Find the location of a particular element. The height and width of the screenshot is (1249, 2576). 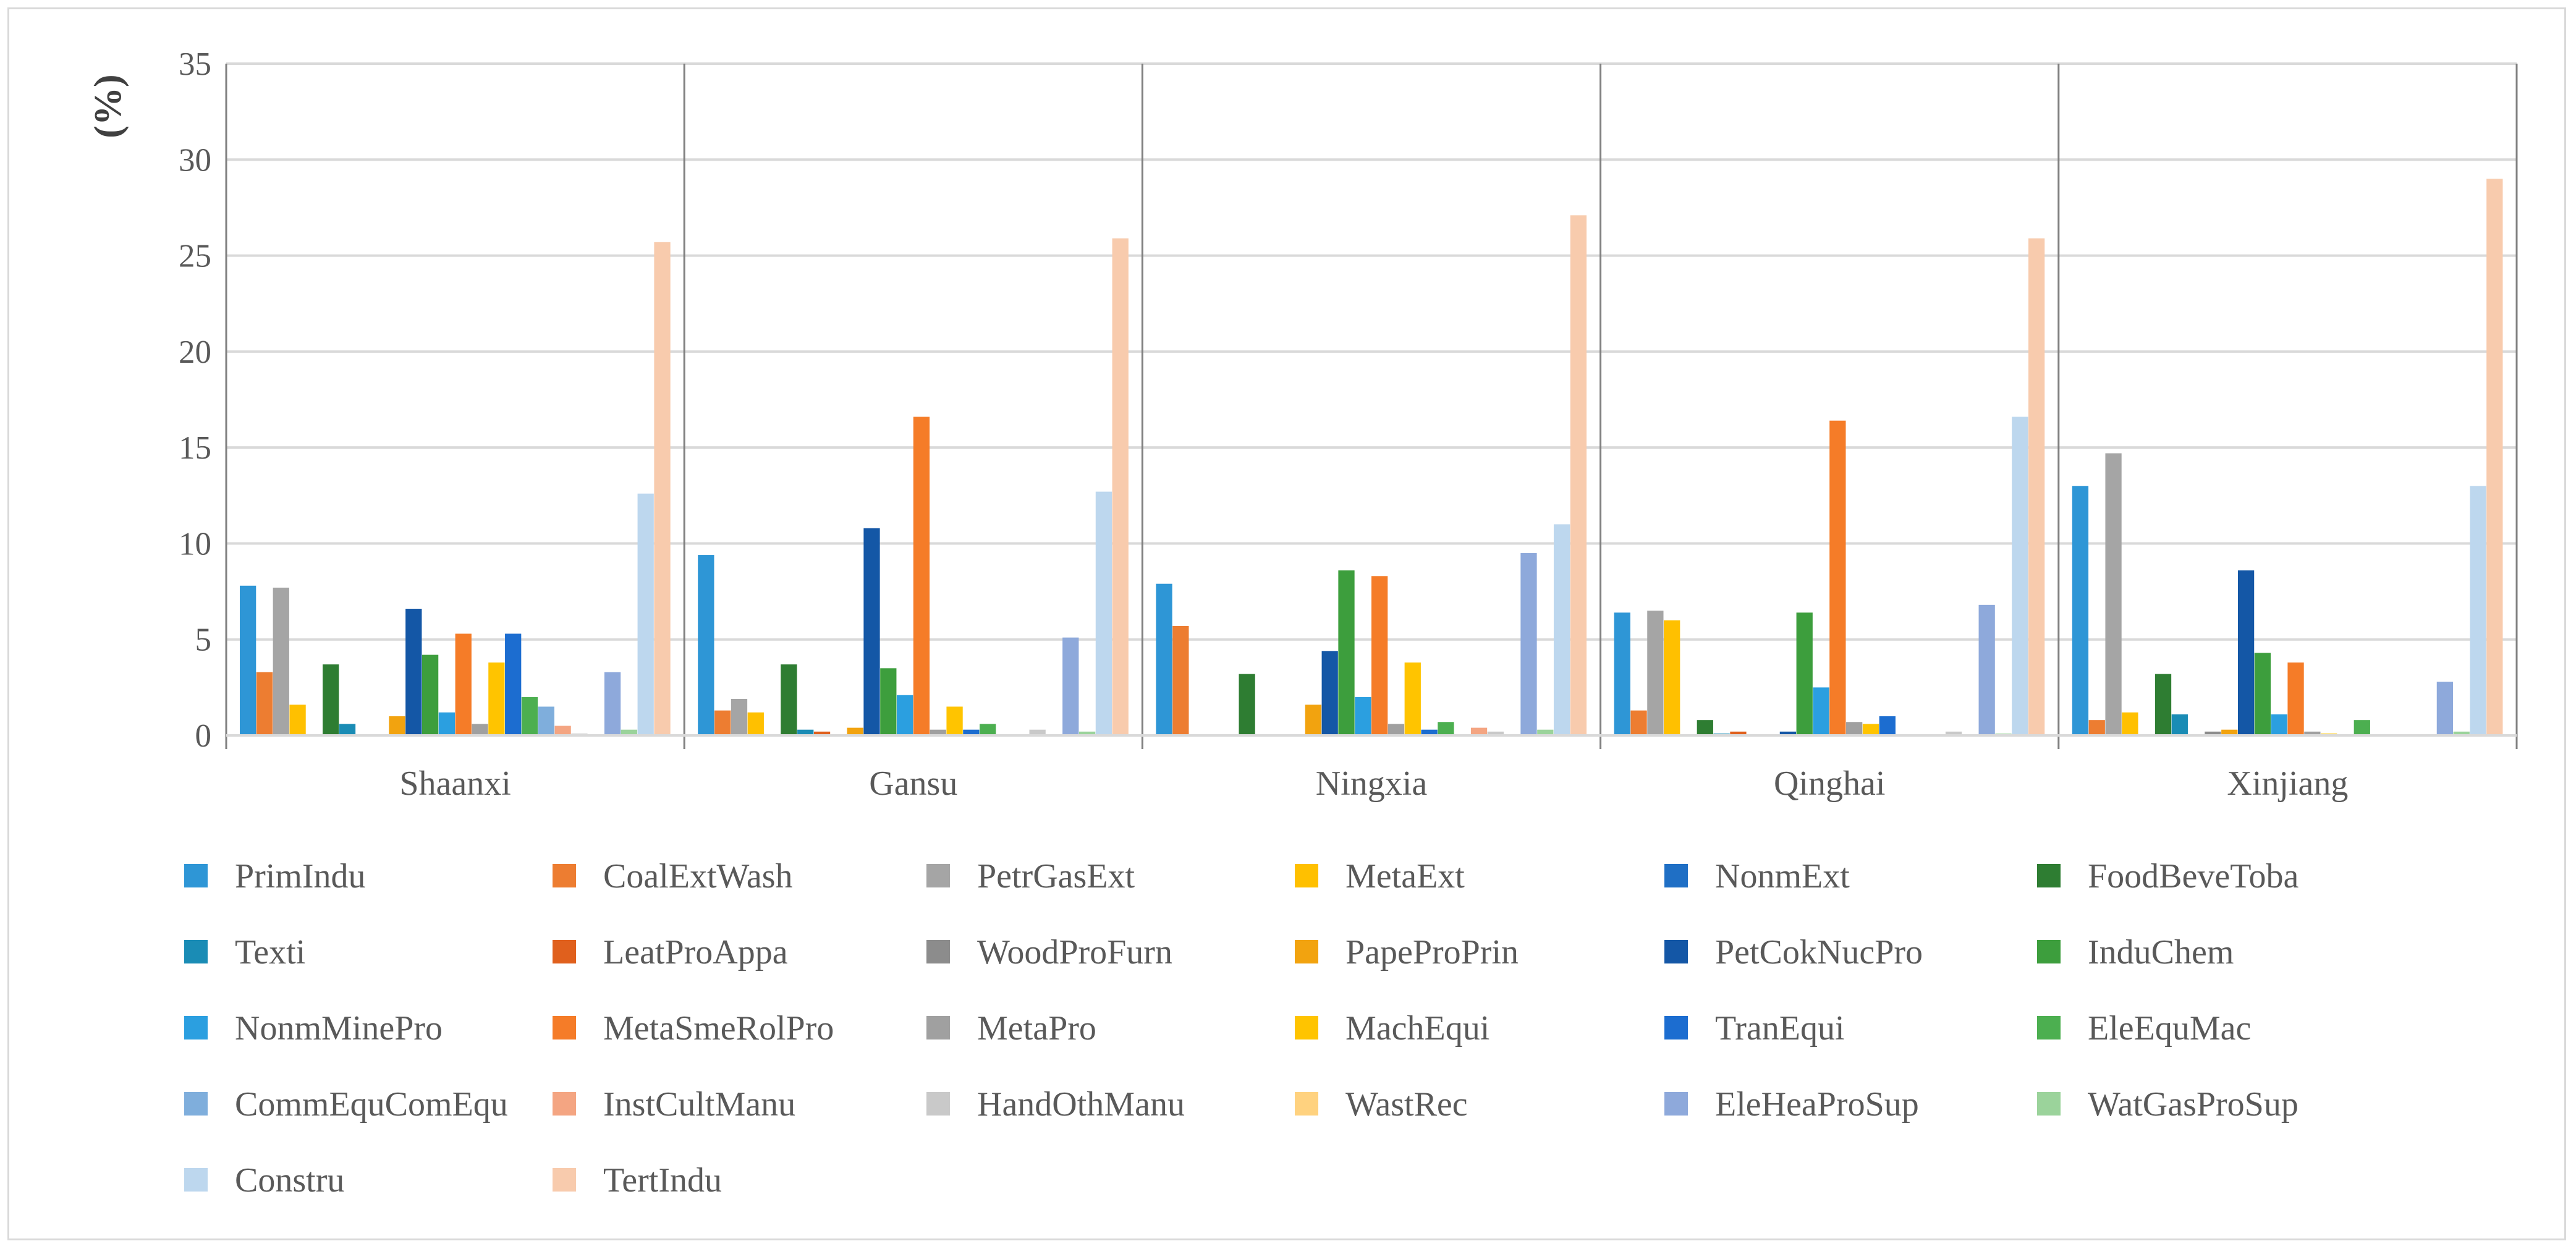

bar-CoalExtWash-Qinghai is located at coordinates (1638, 722).